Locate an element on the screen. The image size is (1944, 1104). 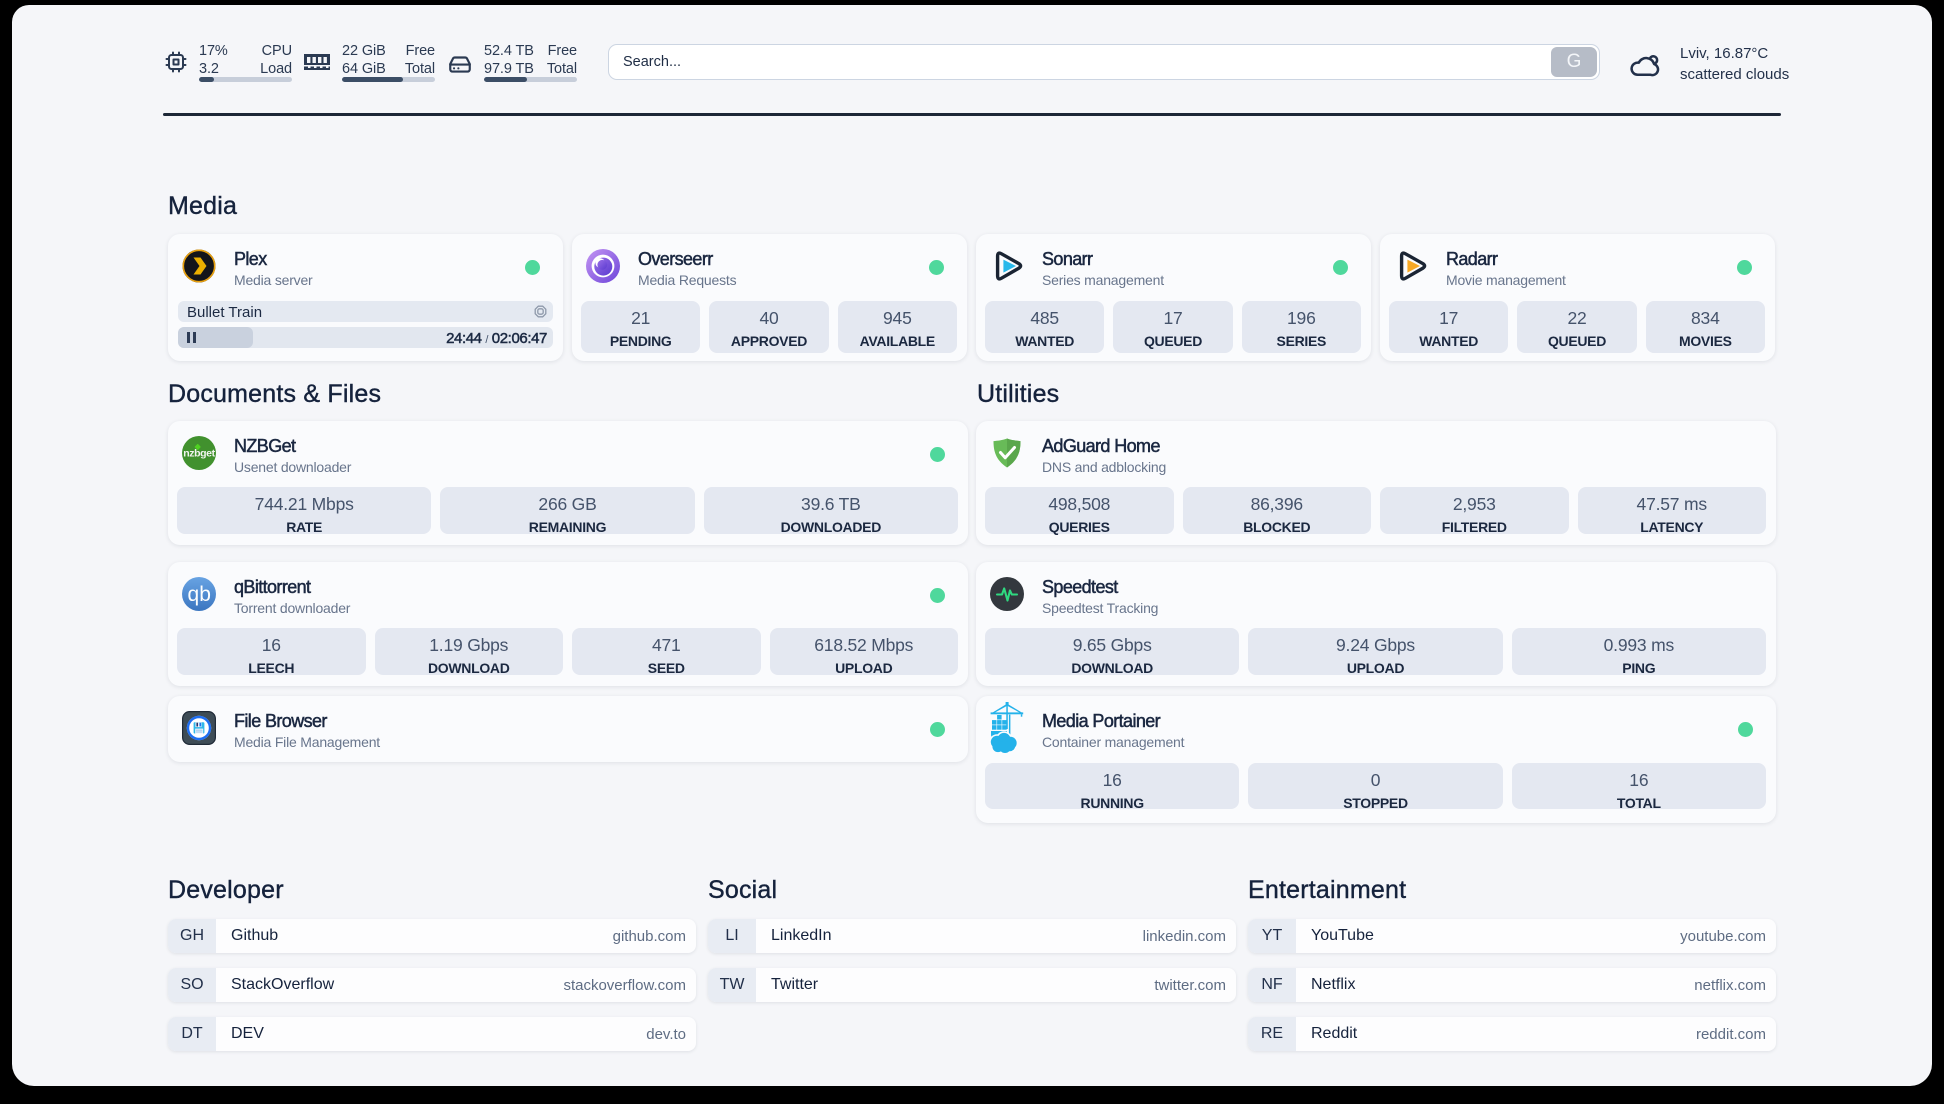
svg-text: qb is located at coordinates (199, 594).